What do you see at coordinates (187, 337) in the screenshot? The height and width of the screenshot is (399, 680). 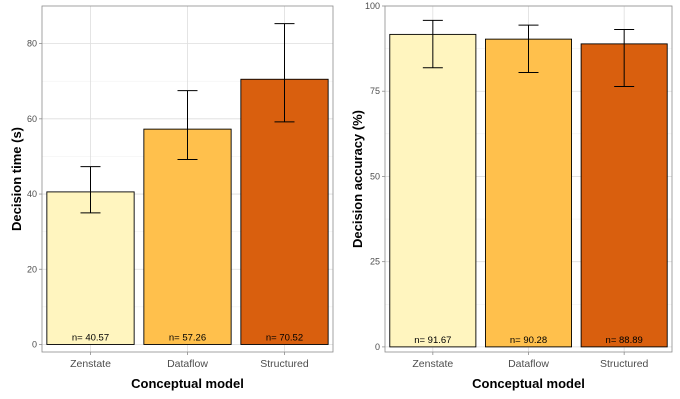 I see `bar-value-label: n= 57.26` at bounding box center [187, 337].